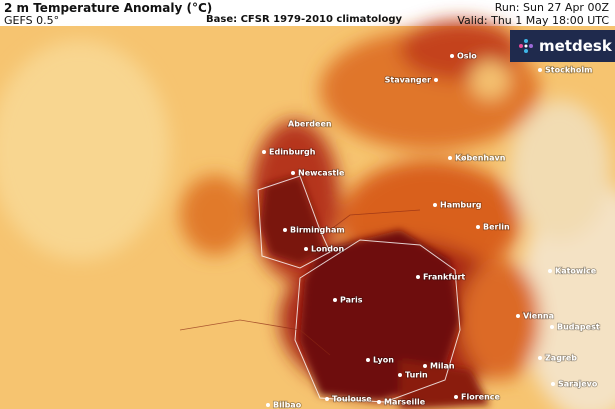 This screenshot has height=409, width=615. Describe the element at coordinates (442, 366) in the screenshot. I see `city-label: Milan` at that location.